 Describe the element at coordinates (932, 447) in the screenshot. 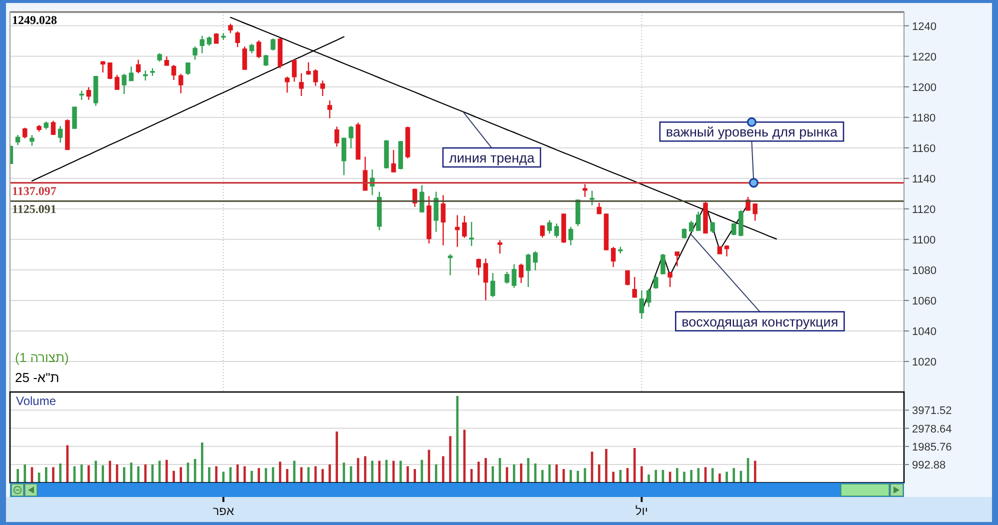

I see `y-tick-label: 1985.76` at that location.